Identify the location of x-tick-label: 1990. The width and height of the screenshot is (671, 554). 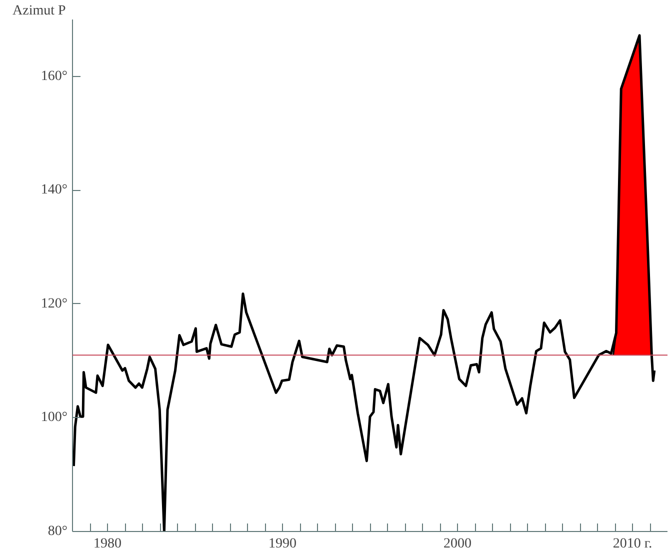
(282, 544).